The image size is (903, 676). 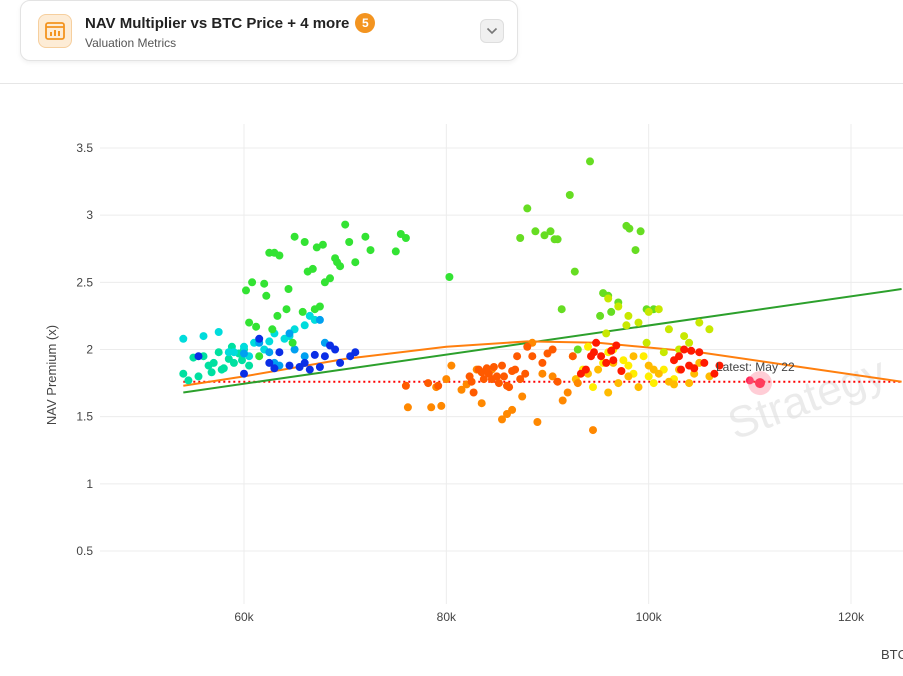 I want to click on latest-highlight, so click(x=759, y=383).